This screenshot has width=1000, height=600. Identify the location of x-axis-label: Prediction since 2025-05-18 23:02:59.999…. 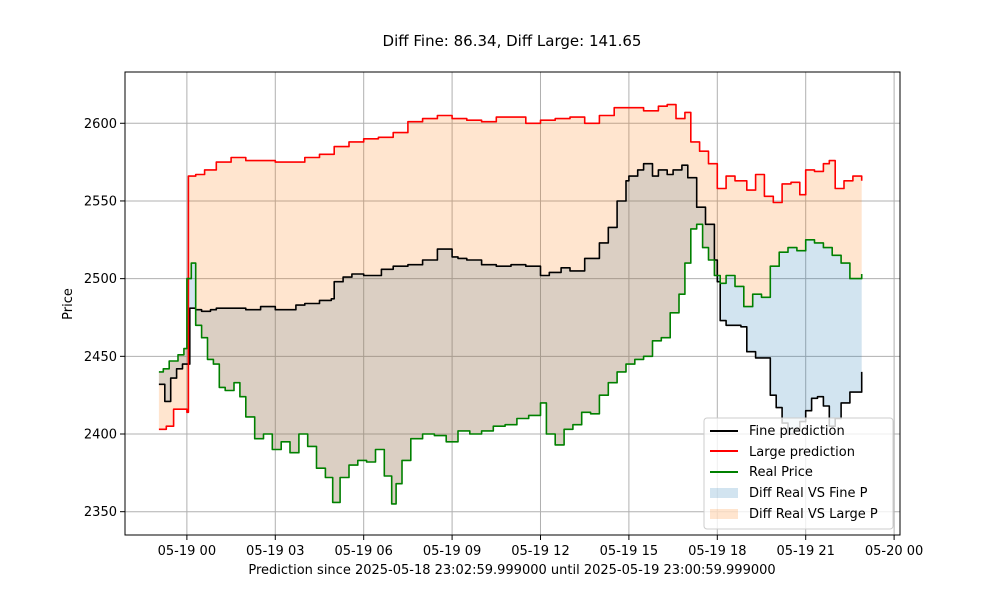
(511, 570).